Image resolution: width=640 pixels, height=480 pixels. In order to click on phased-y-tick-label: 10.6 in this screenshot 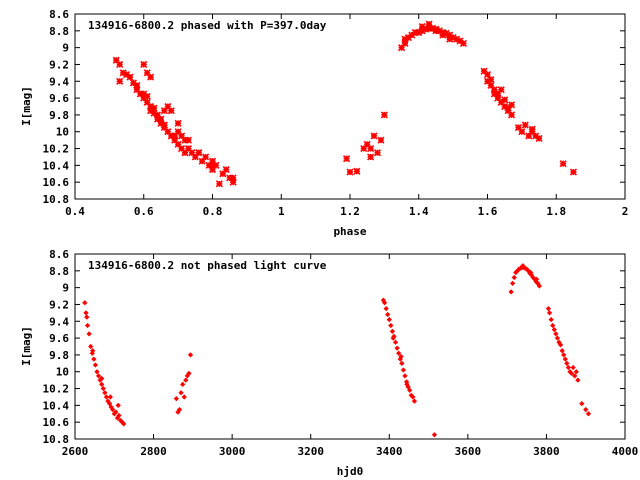, I will do `click(56, 182)`.